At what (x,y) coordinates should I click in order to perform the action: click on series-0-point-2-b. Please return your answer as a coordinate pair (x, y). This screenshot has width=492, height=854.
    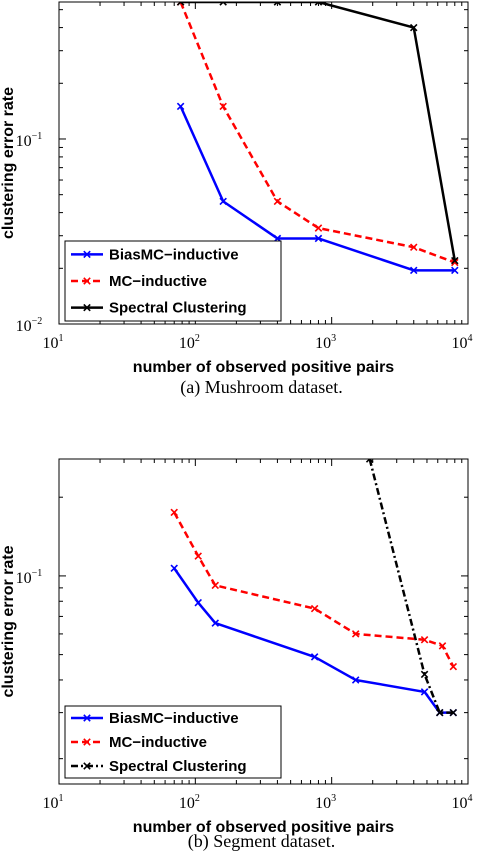
    Looking at the image, I should click on (215, 623).